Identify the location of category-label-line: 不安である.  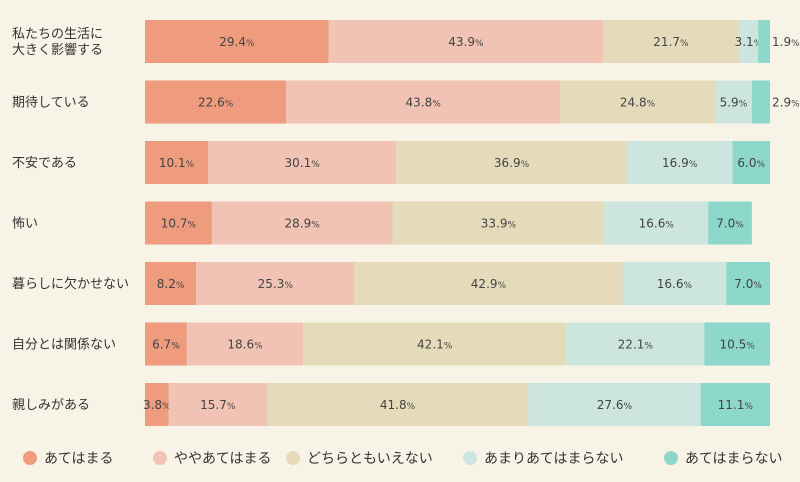
(44, 163).